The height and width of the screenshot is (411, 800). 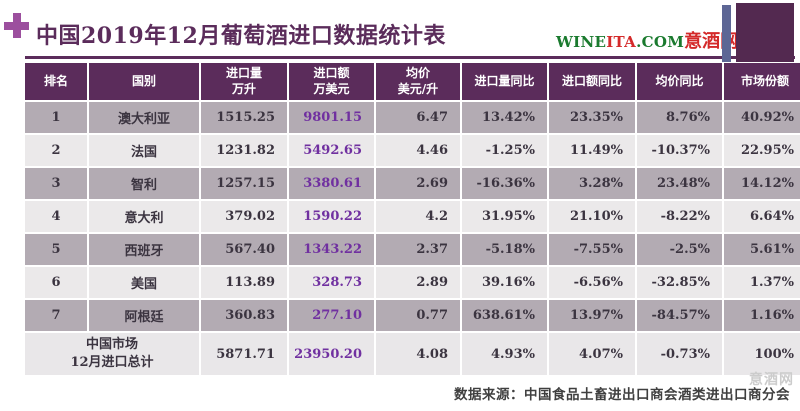 I want to click on cell-share: 1.37%, so click(x=762, y=282).